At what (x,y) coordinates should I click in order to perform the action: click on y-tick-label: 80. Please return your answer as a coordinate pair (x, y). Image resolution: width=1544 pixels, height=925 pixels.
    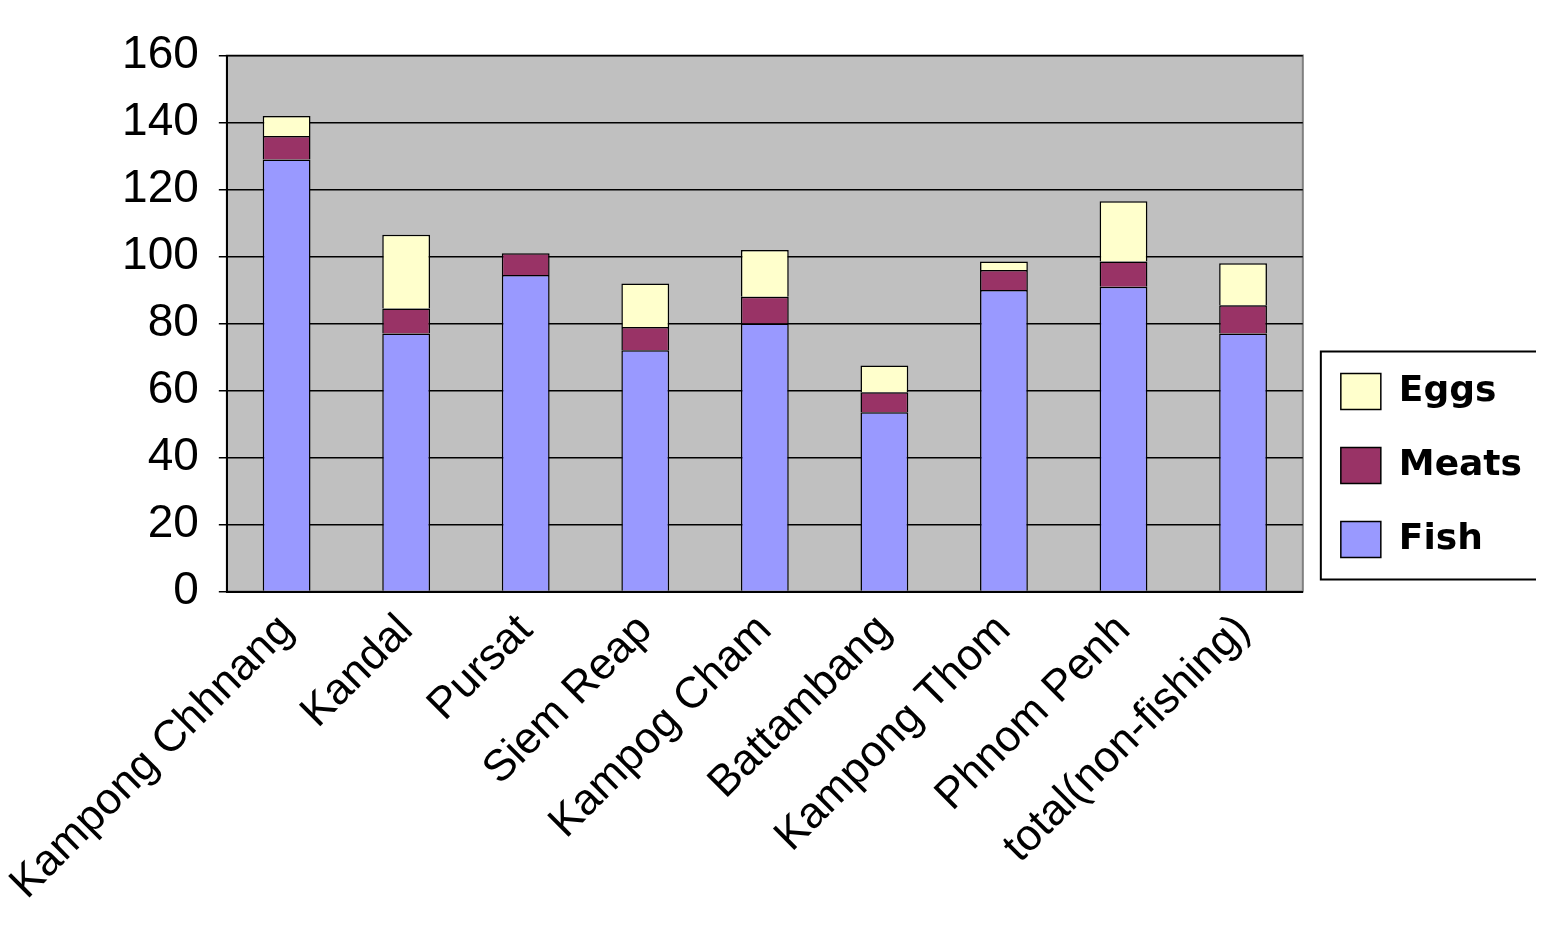
    Looking at the image, I should click on (173, 320).